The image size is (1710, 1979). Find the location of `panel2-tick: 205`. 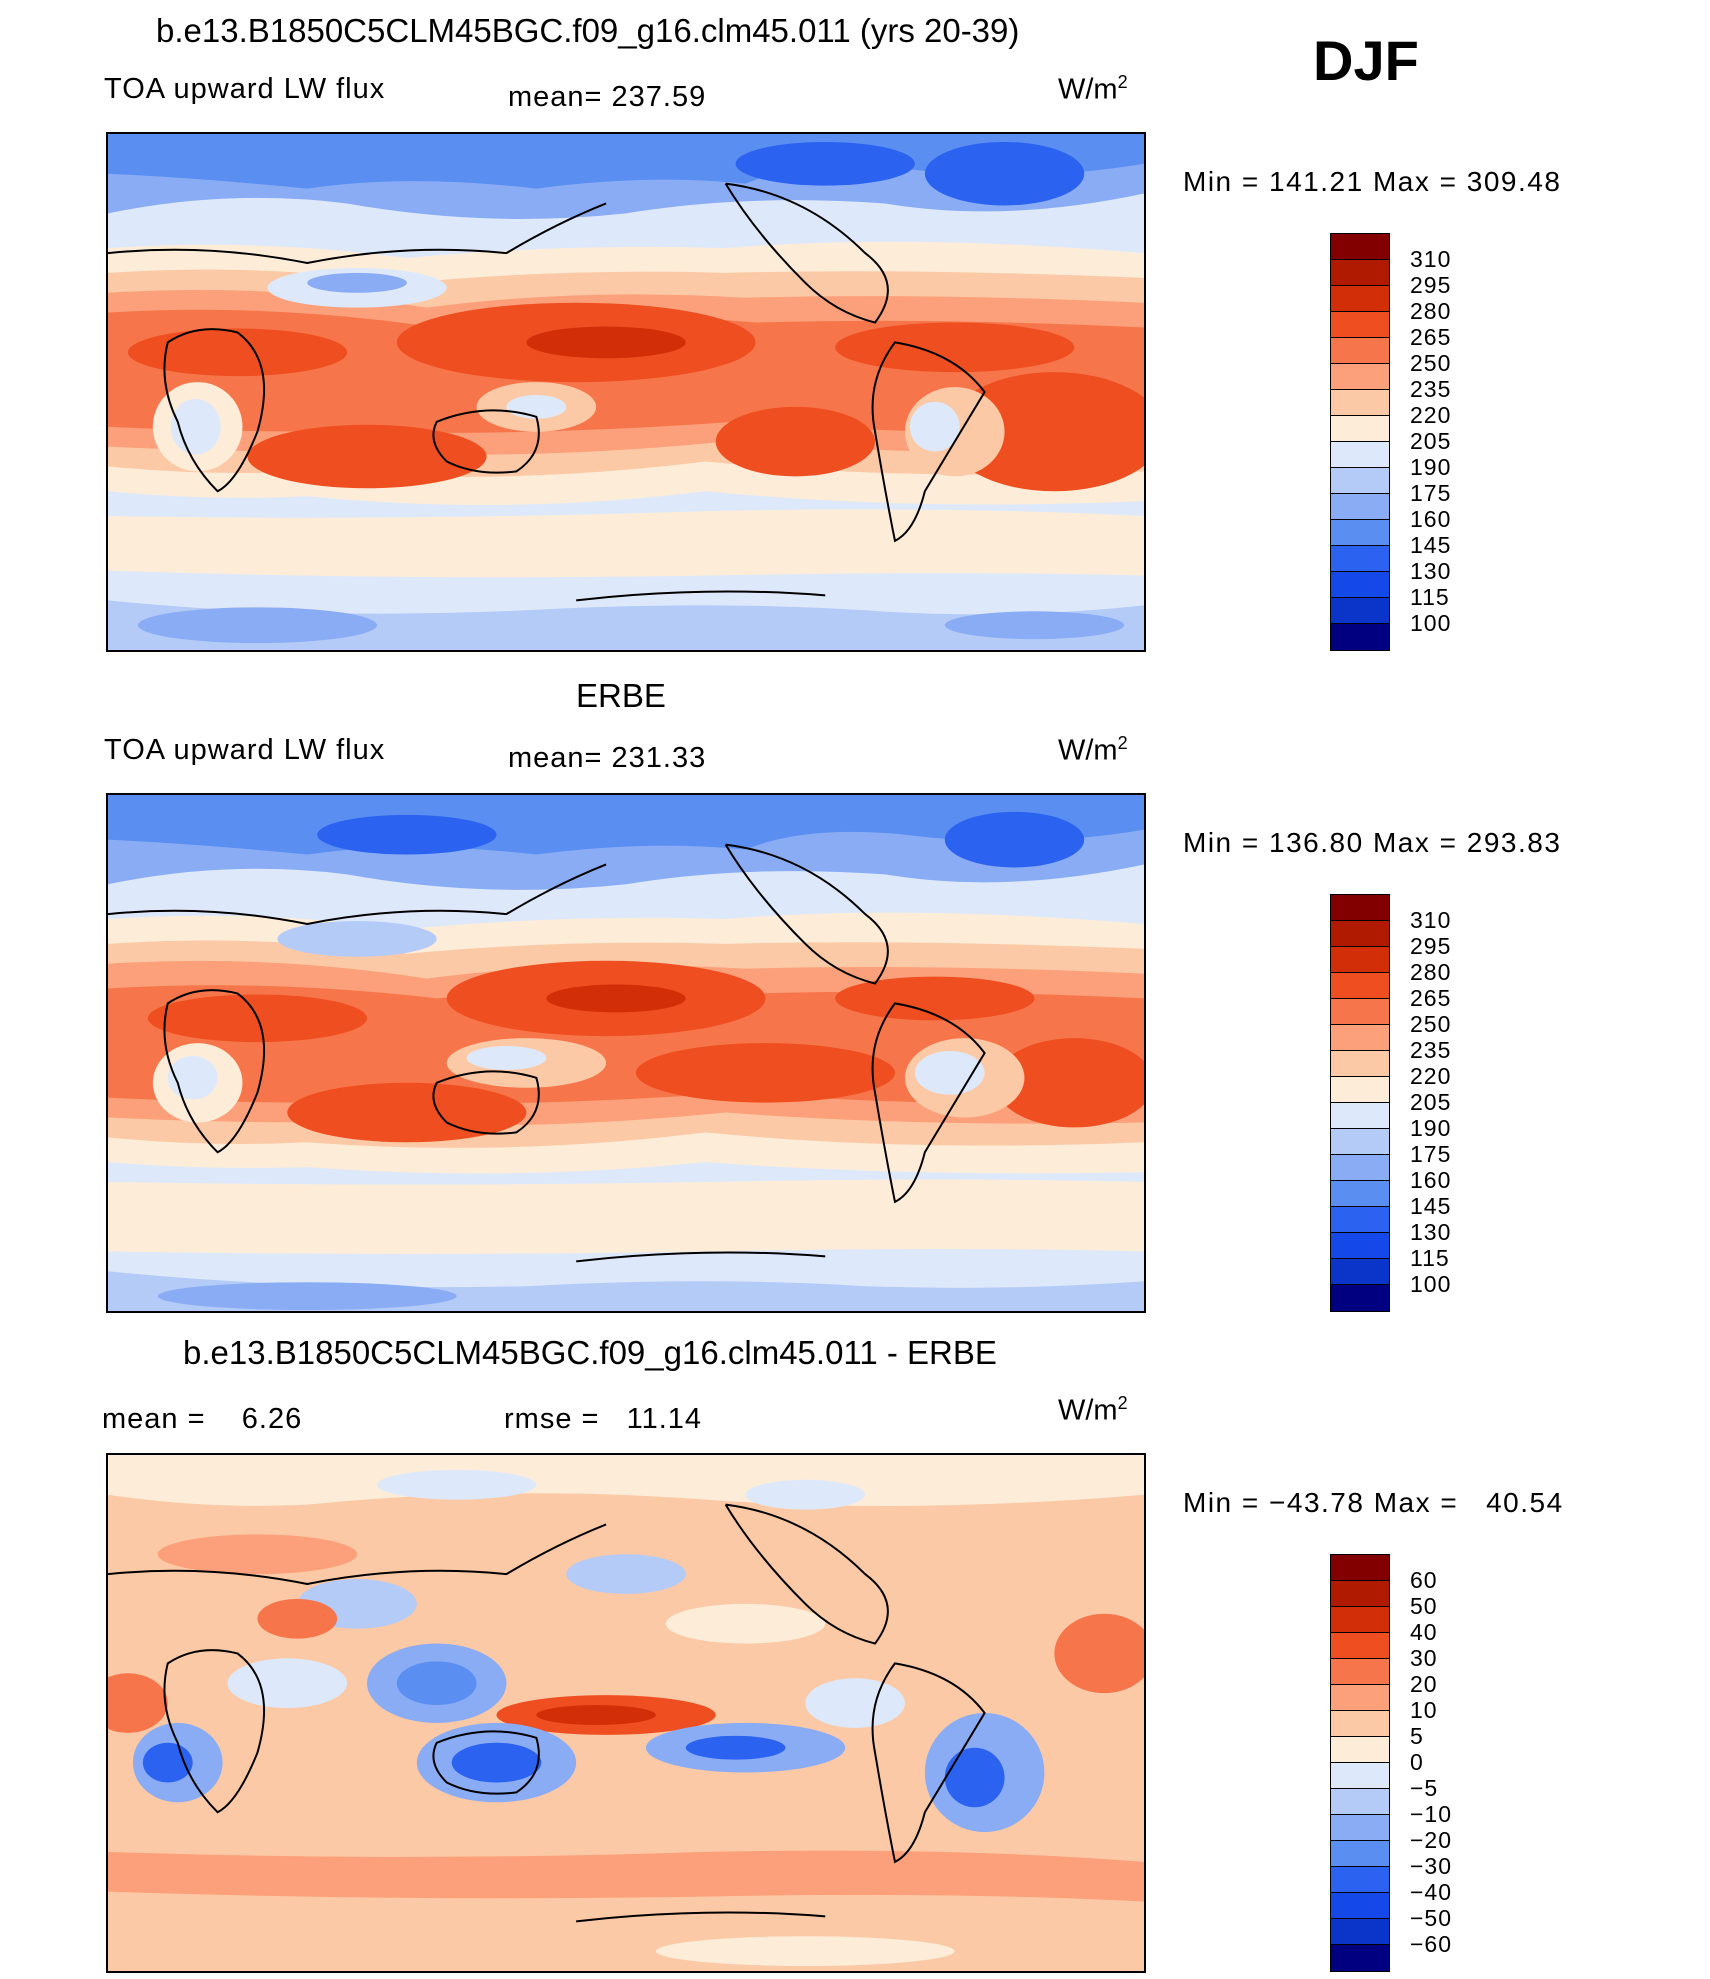

panel2-tick: 205 is located at coordinates (1431, 1102).